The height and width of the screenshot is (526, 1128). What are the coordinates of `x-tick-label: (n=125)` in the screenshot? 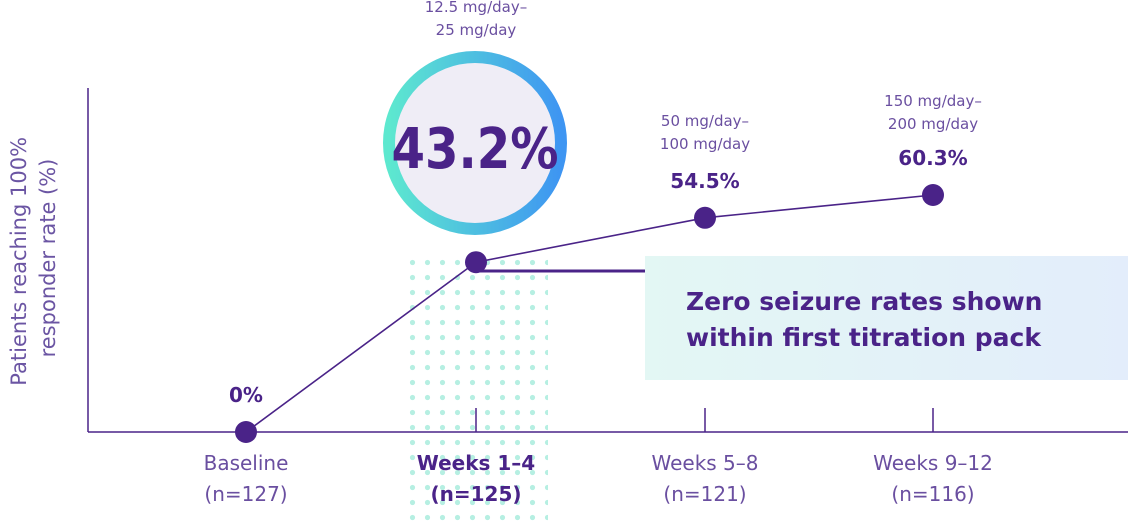 It's located at (475, 494).